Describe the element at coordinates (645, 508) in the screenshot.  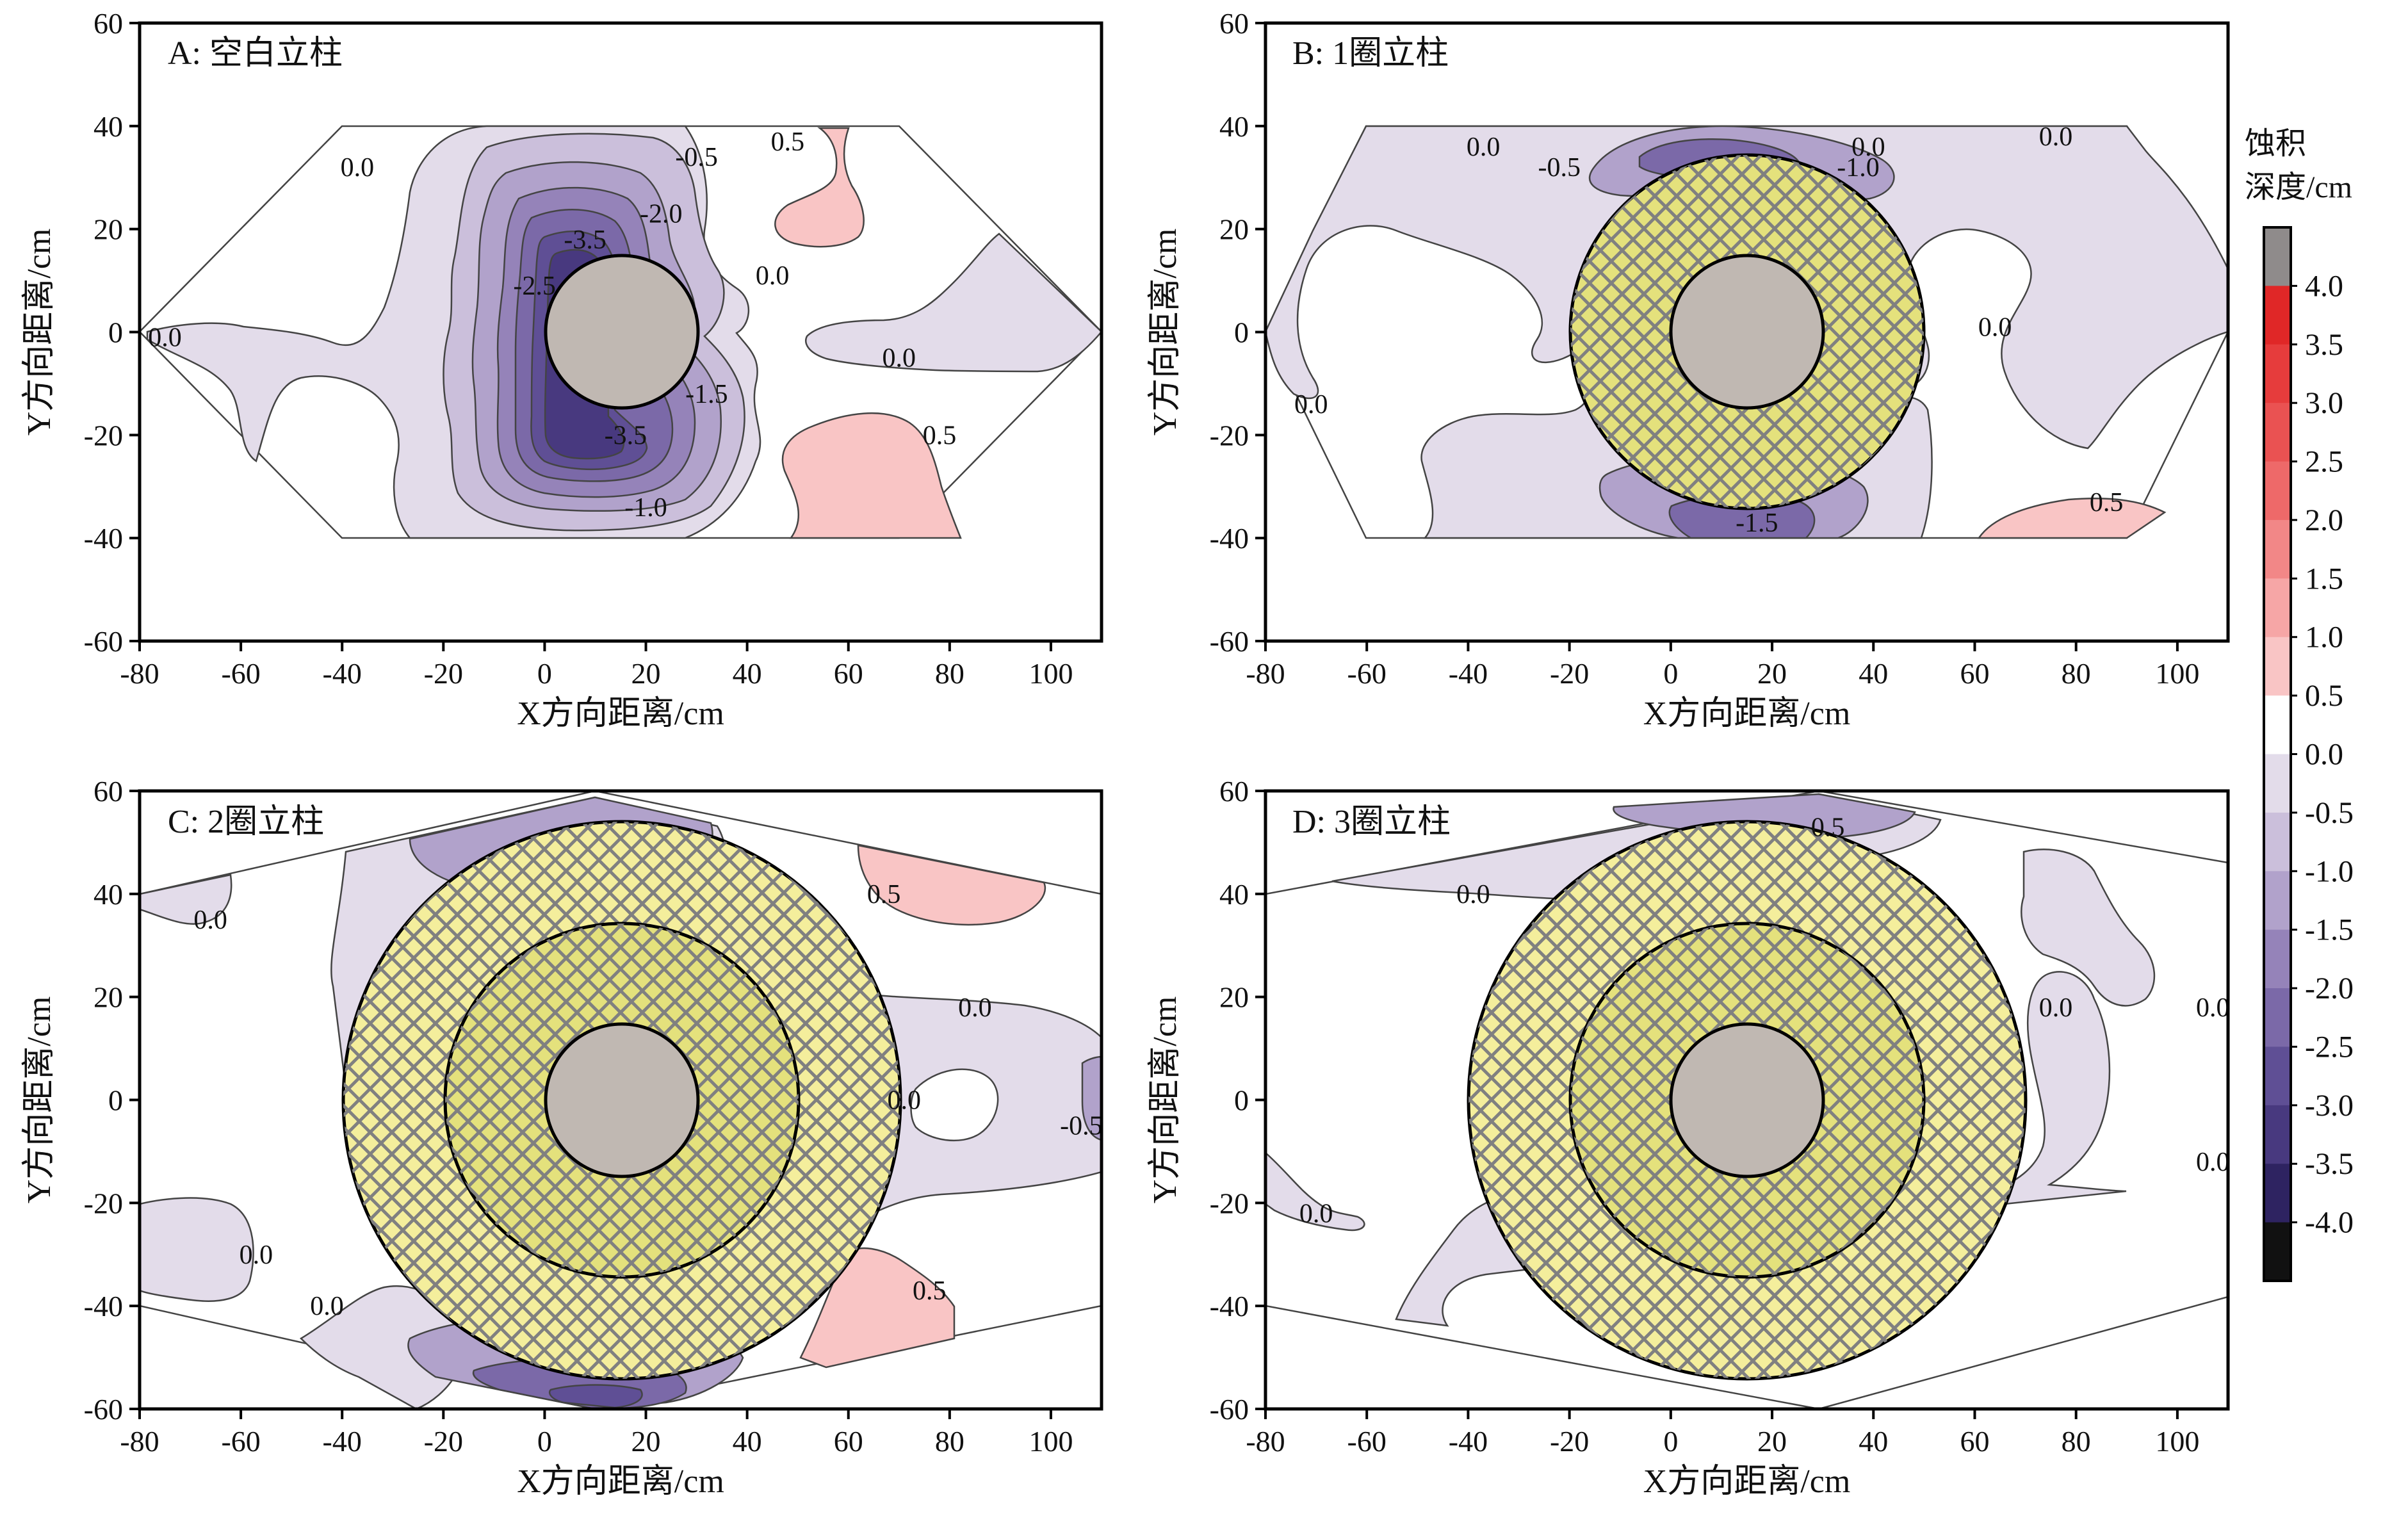
I see `contour-label: -1.0` at that location.